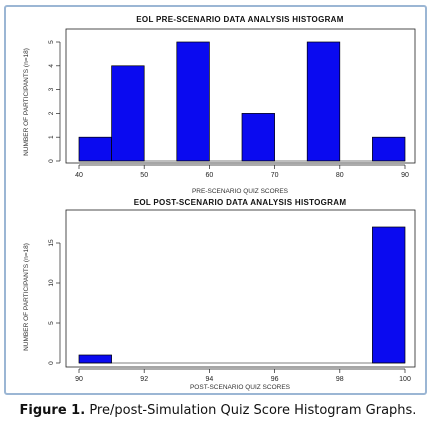 The width and height of the screenshot is (436, 425). What do you see at coordinates (144, 379) in the screenshot?
I see `x-tick-label: 92` at bounding box center [144, 379].